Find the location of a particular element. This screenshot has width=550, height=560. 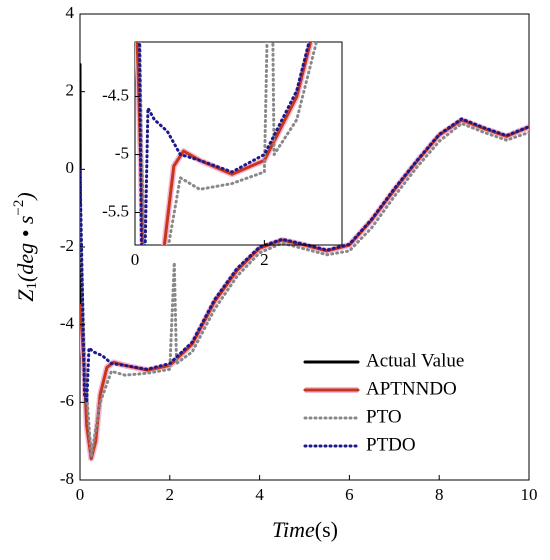

y-tick-label: -5.5 is located at coordinates (115, 210).